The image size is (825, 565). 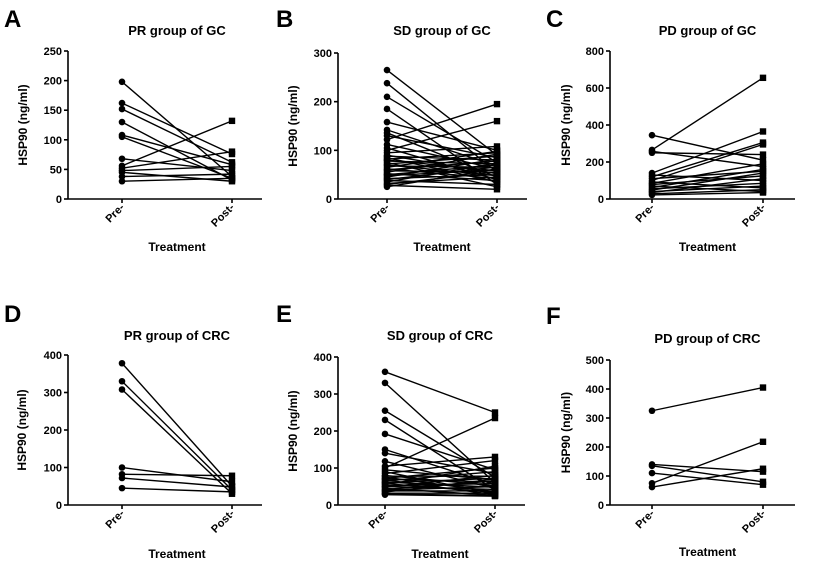 I want to click on y-tick-label: 50, so click(x=56, y=170).